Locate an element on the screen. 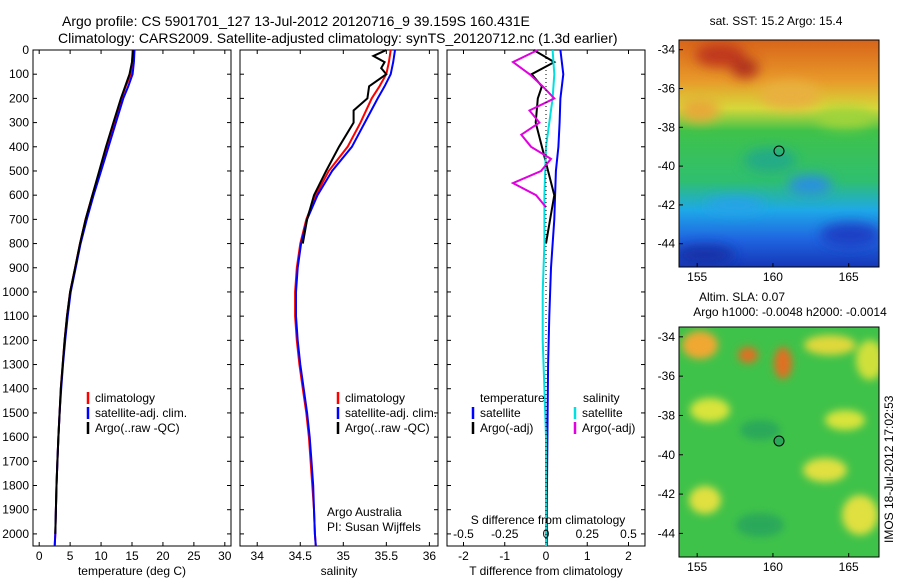 The image size is (900, 585). depth-tick-label: 1600 is located at coordinates (15, 437).